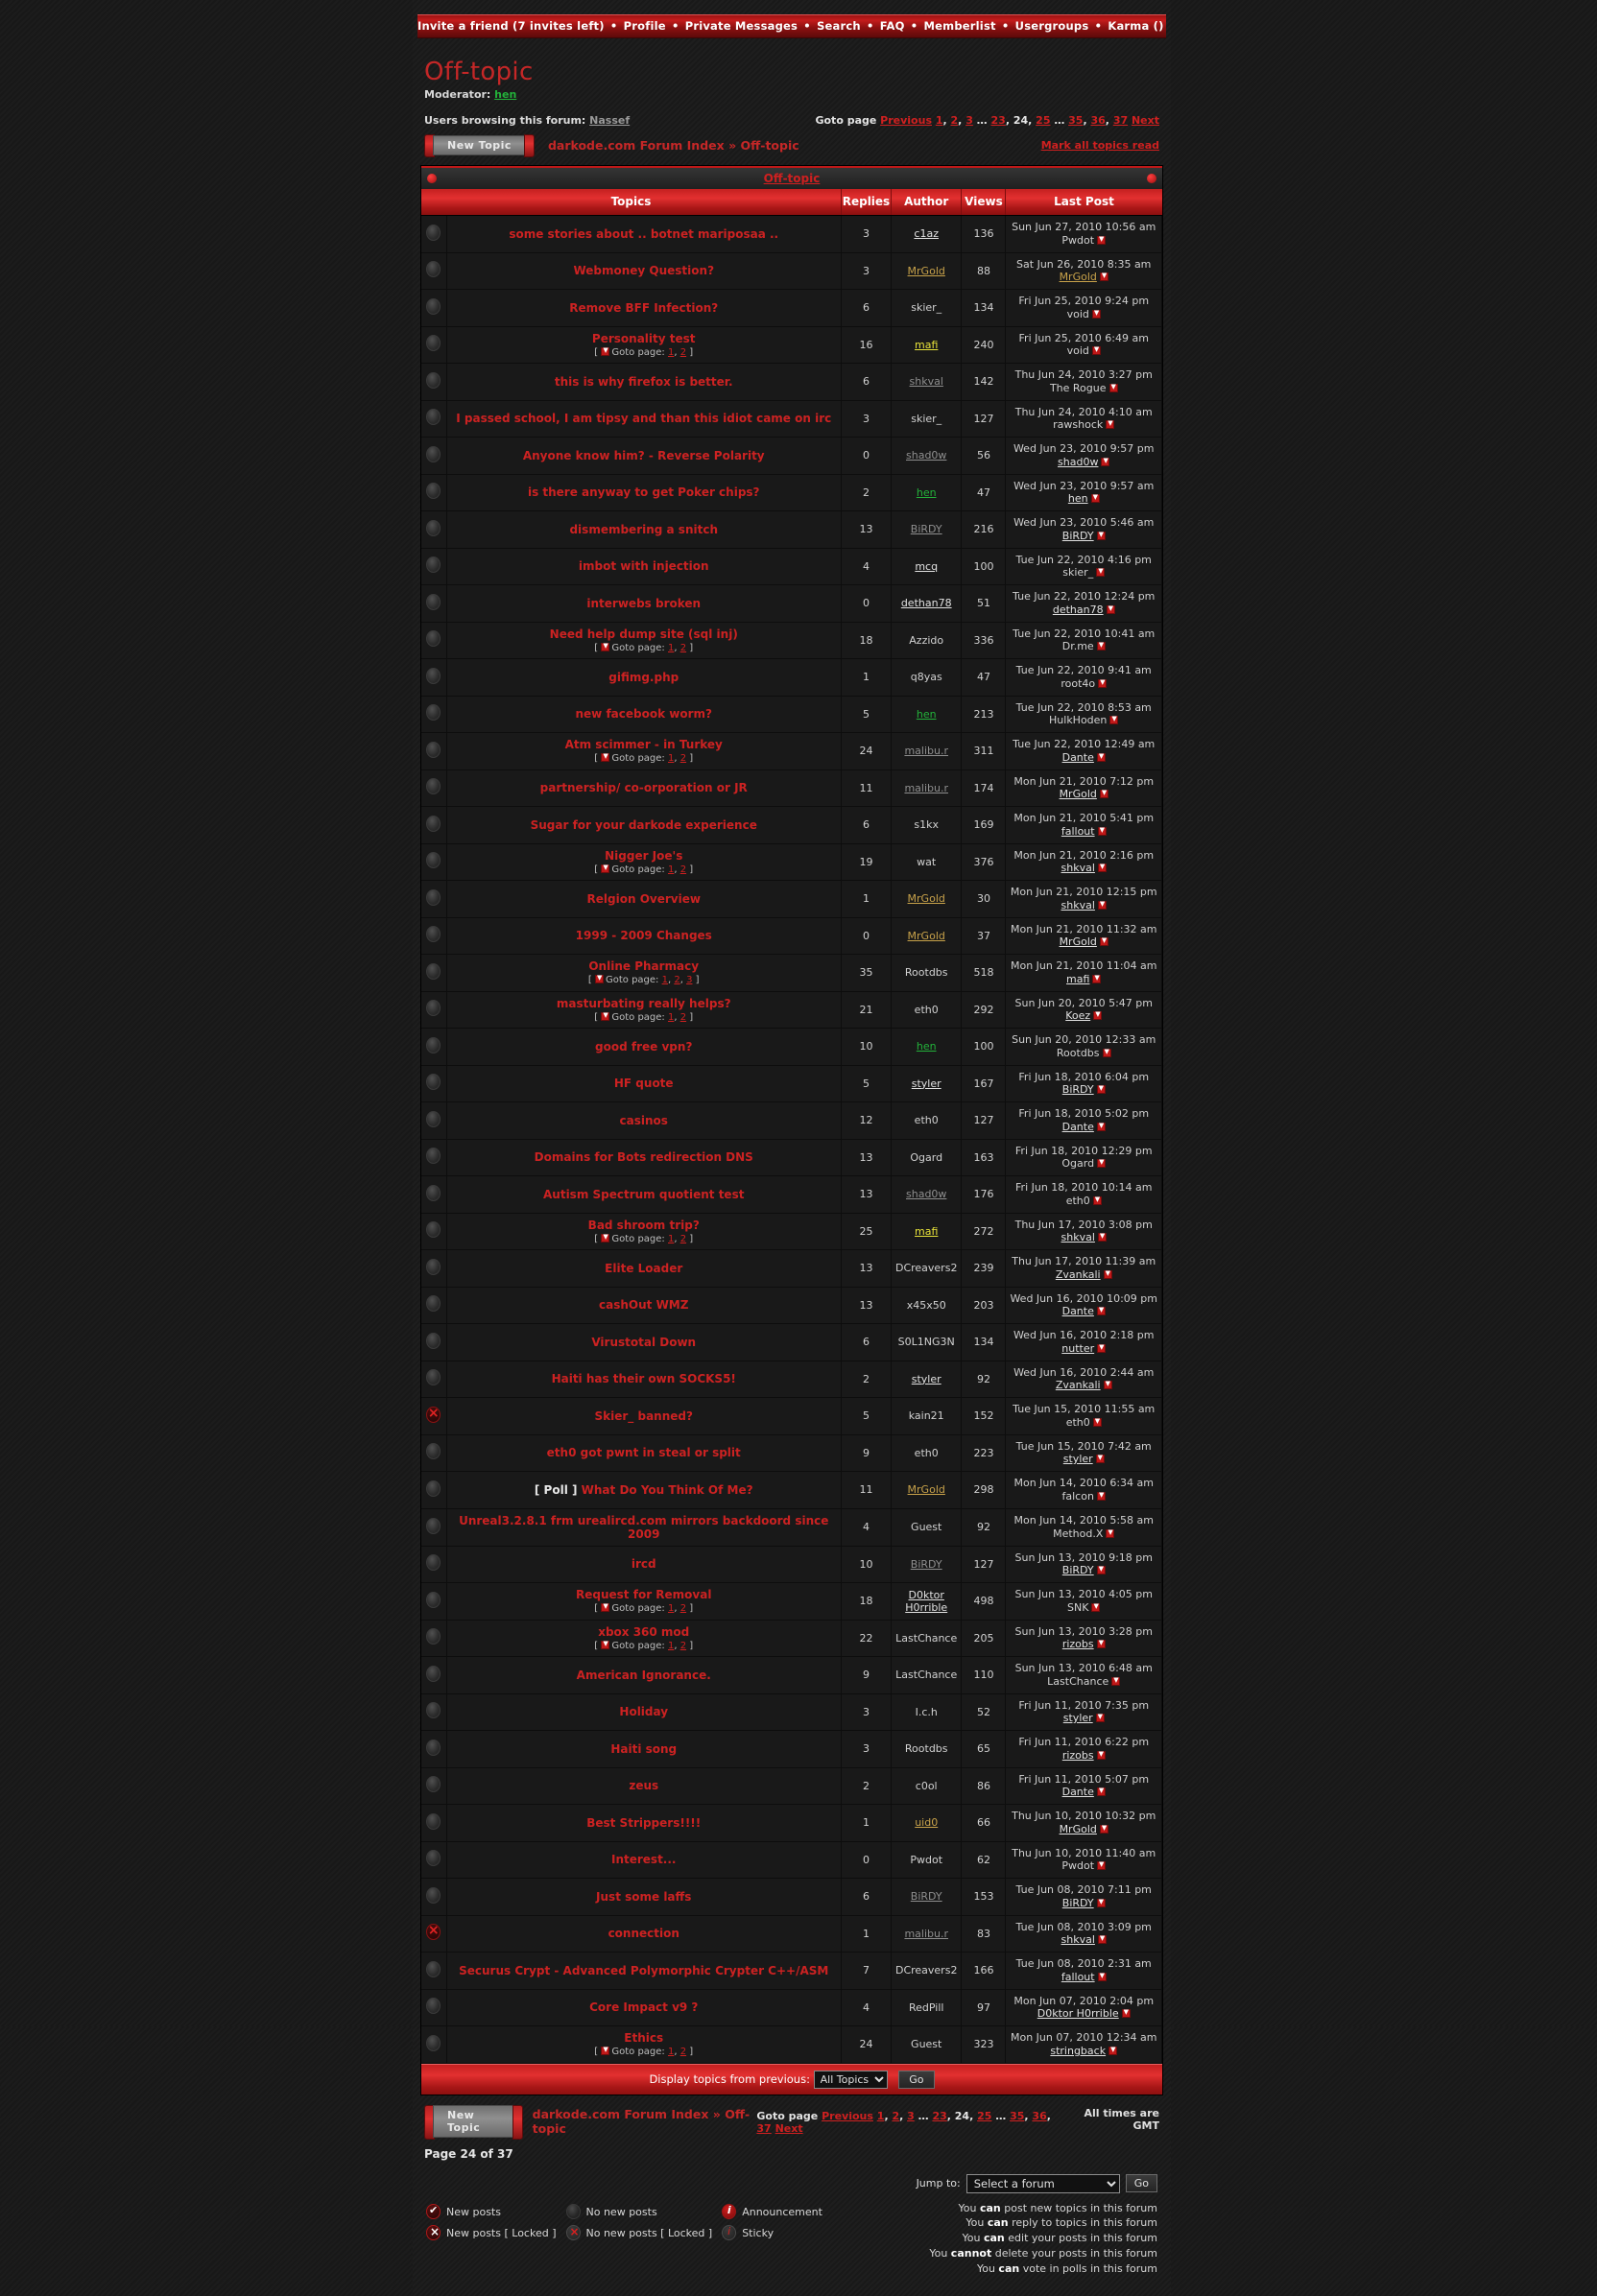 This screenshot has height=2296, width=1597. What do you see at coordinates (643, 824) in the screenshot?
I see `topic-title-link: Sugar for your darkode experience` at bounding box center [643, 824].